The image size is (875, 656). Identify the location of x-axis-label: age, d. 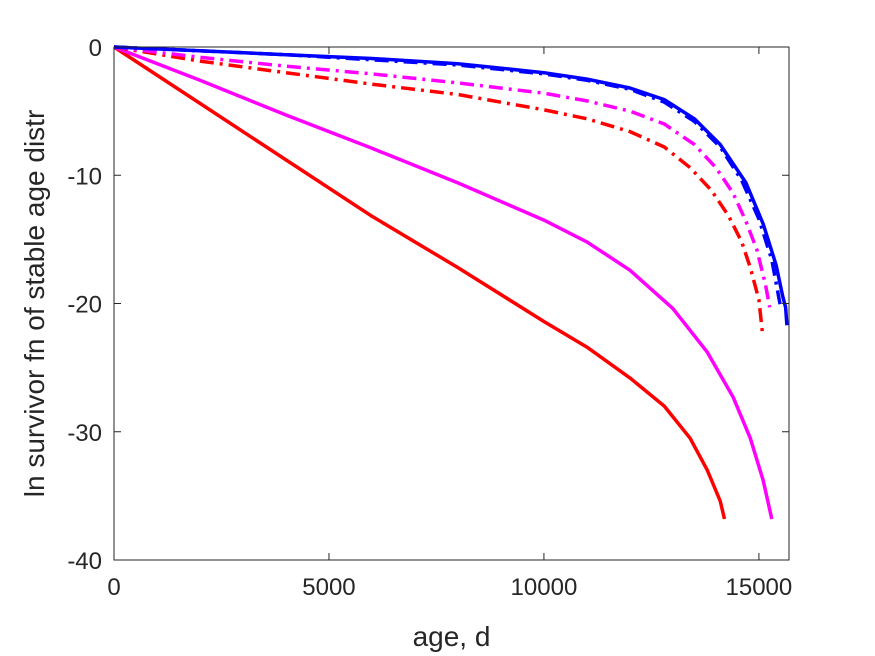
(452, 636).